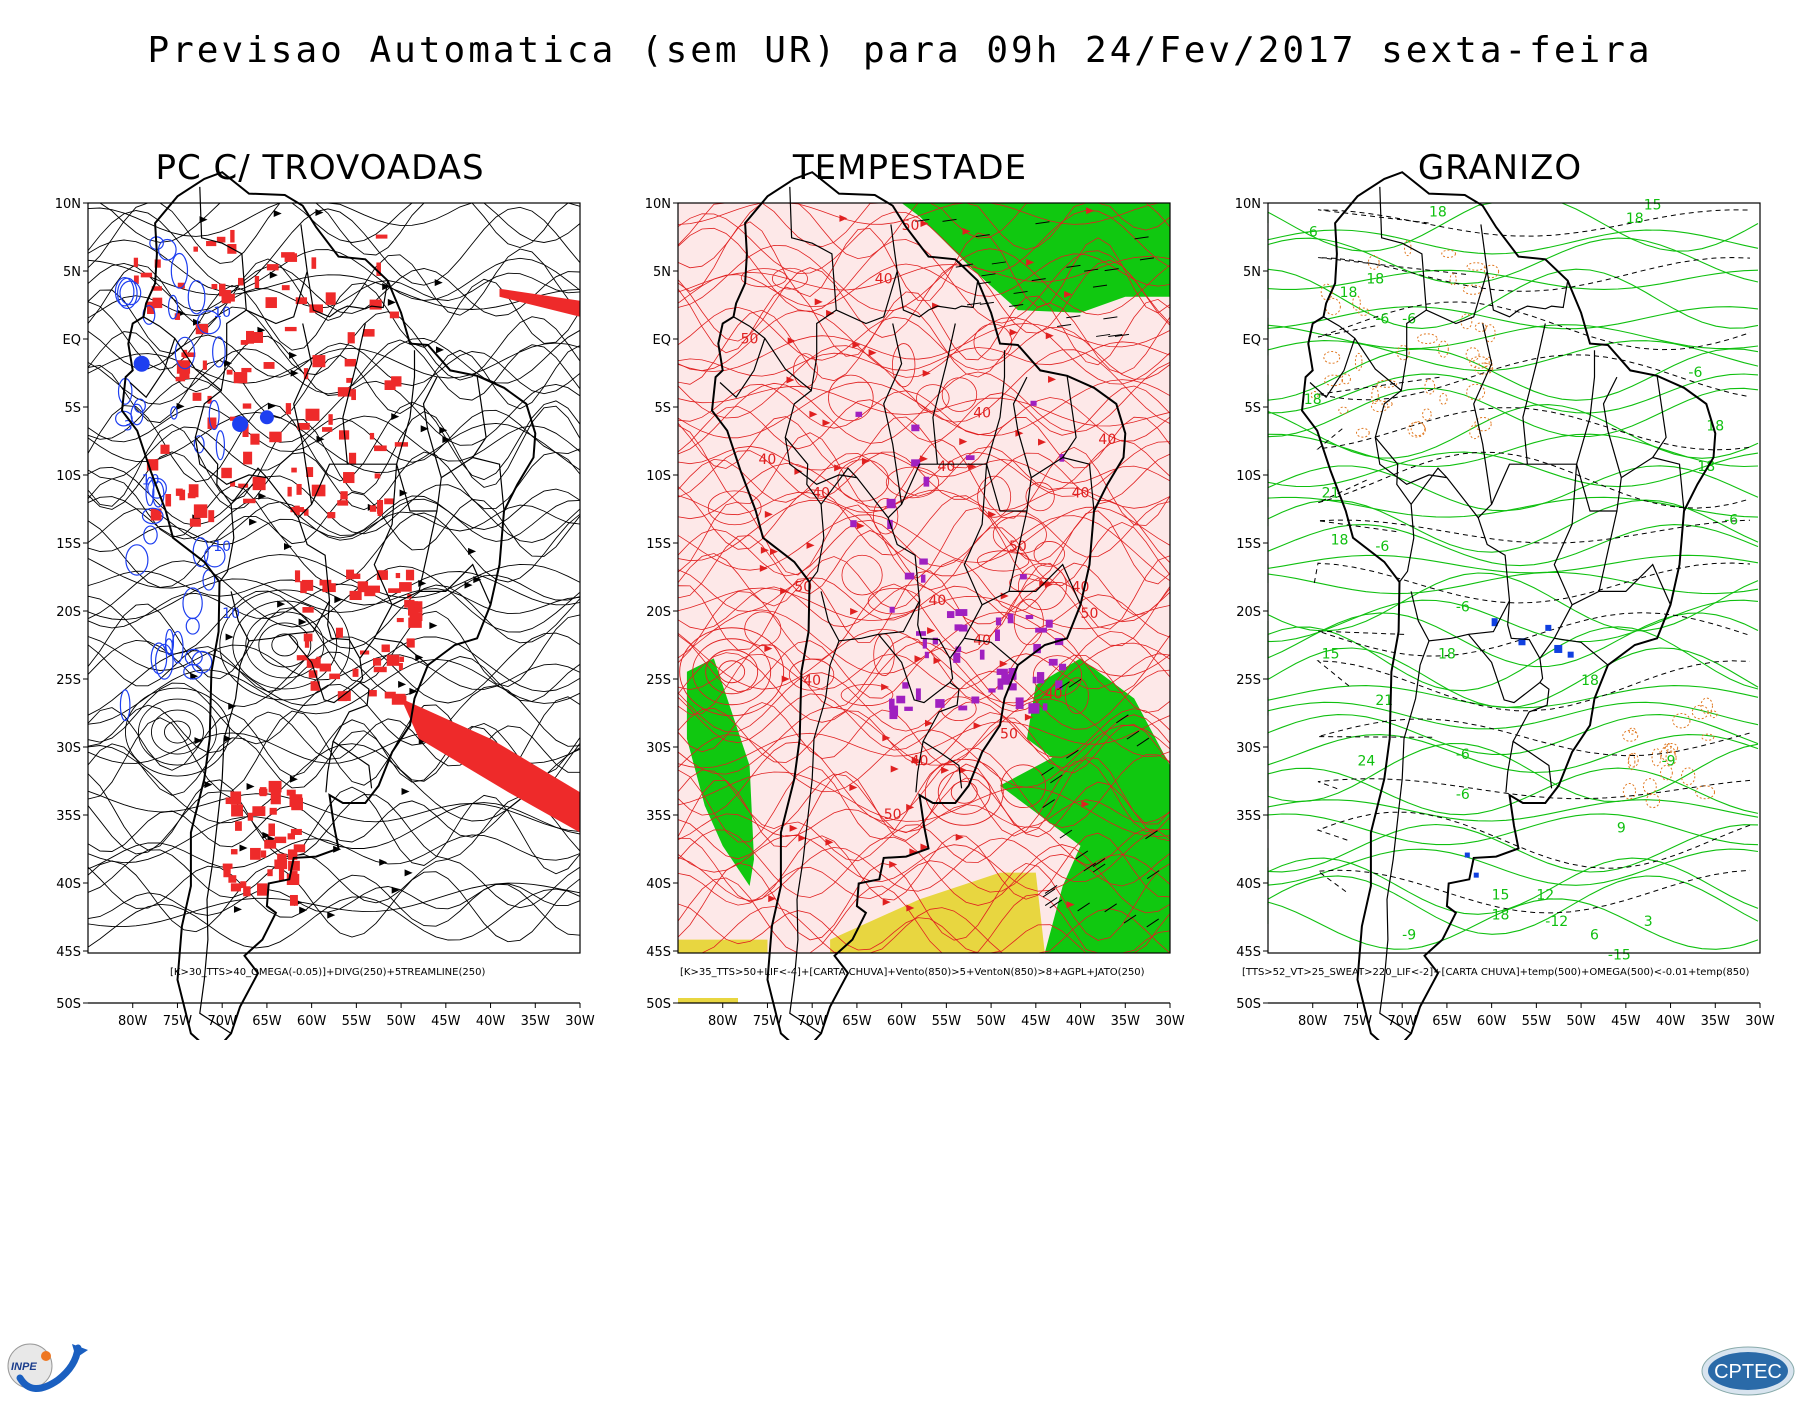 This screenshot has height=1404, width=1800. What do you see at coordinates (1248, 816) in the screenshot?
I see `lat-tick-label: 35S` at bounding box center [1248, 816].